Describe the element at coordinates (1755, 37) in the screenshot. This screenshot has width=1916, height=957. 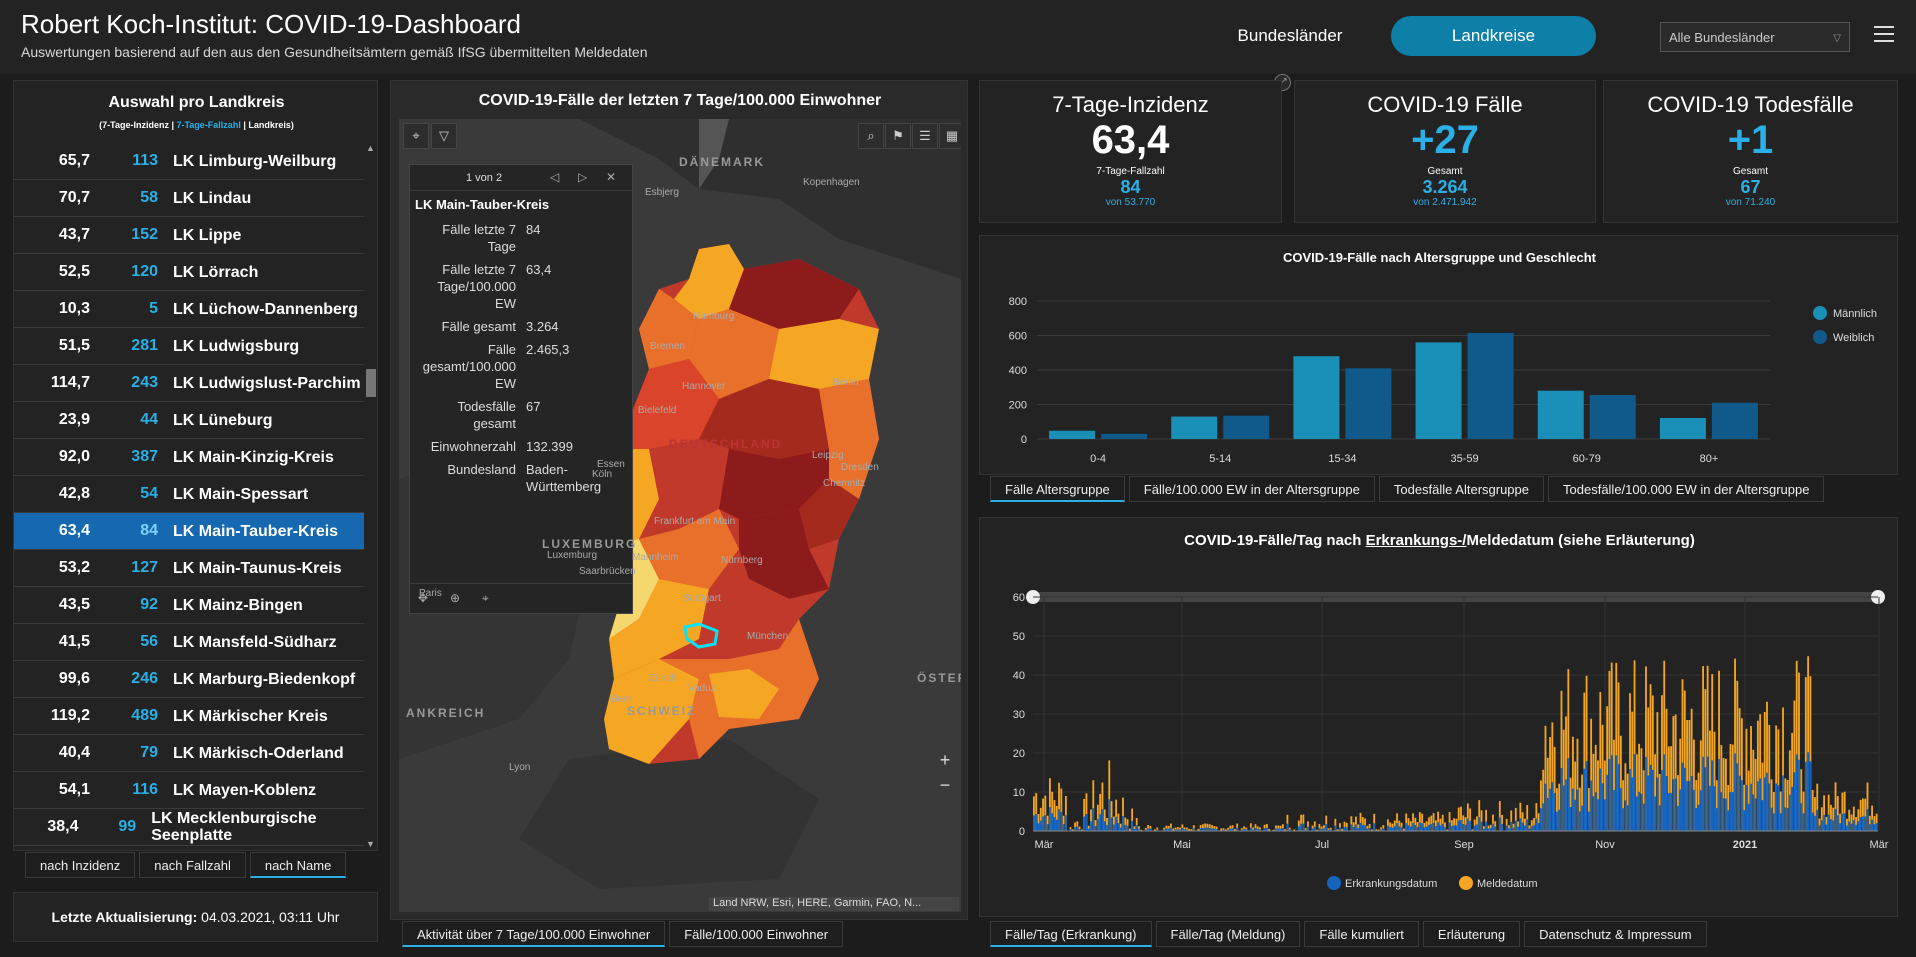
I see `bundesland-select: Alle Bundesländer ▽` at that location.